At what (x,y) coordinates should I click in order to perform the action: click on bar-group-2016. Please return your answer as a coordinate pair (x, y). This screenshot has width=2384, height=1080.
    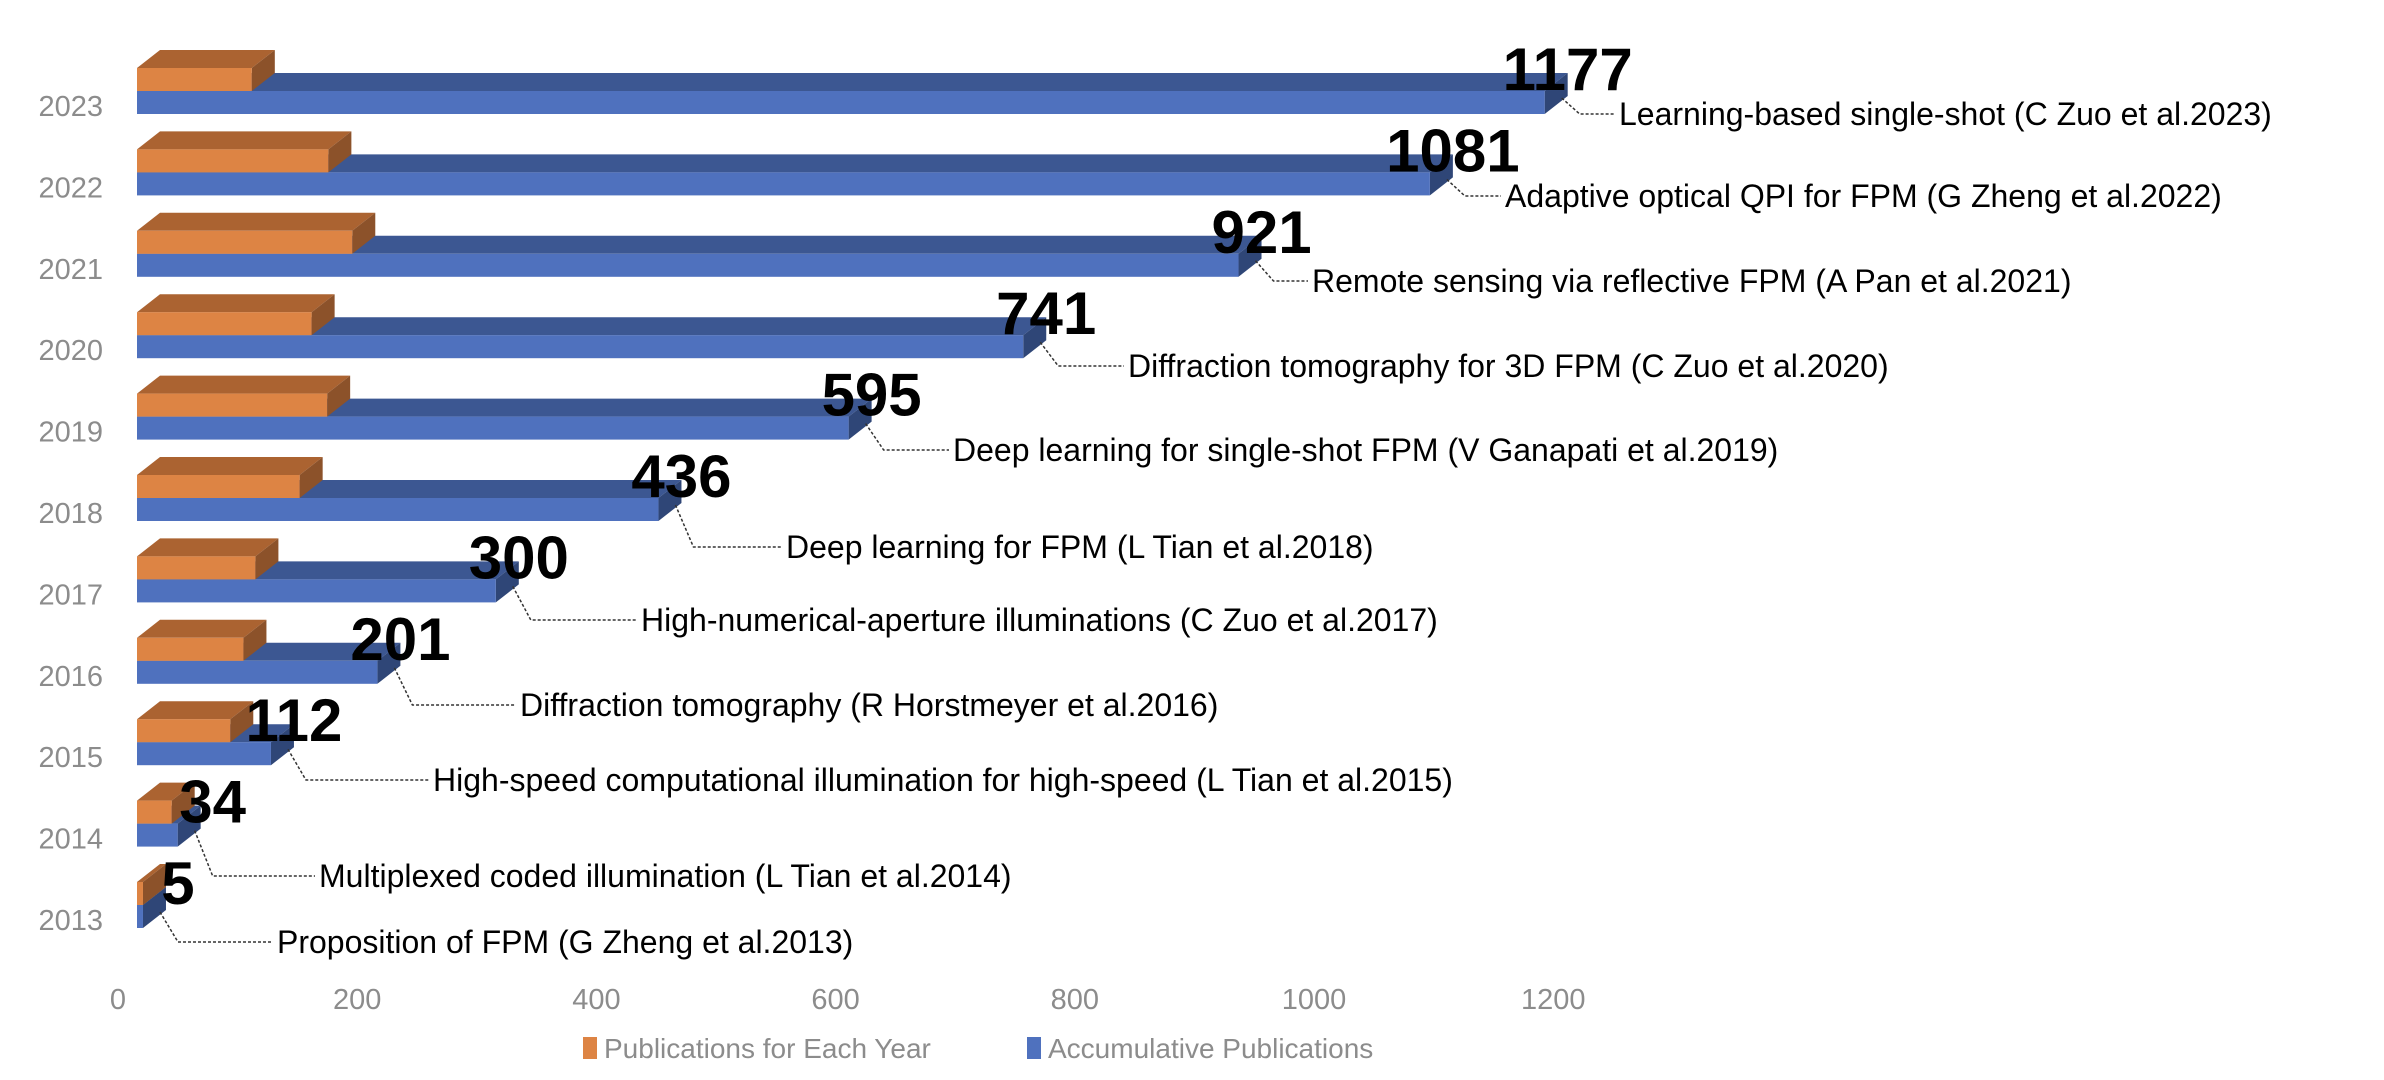
    Looking at the image, I should click on (269, 651).